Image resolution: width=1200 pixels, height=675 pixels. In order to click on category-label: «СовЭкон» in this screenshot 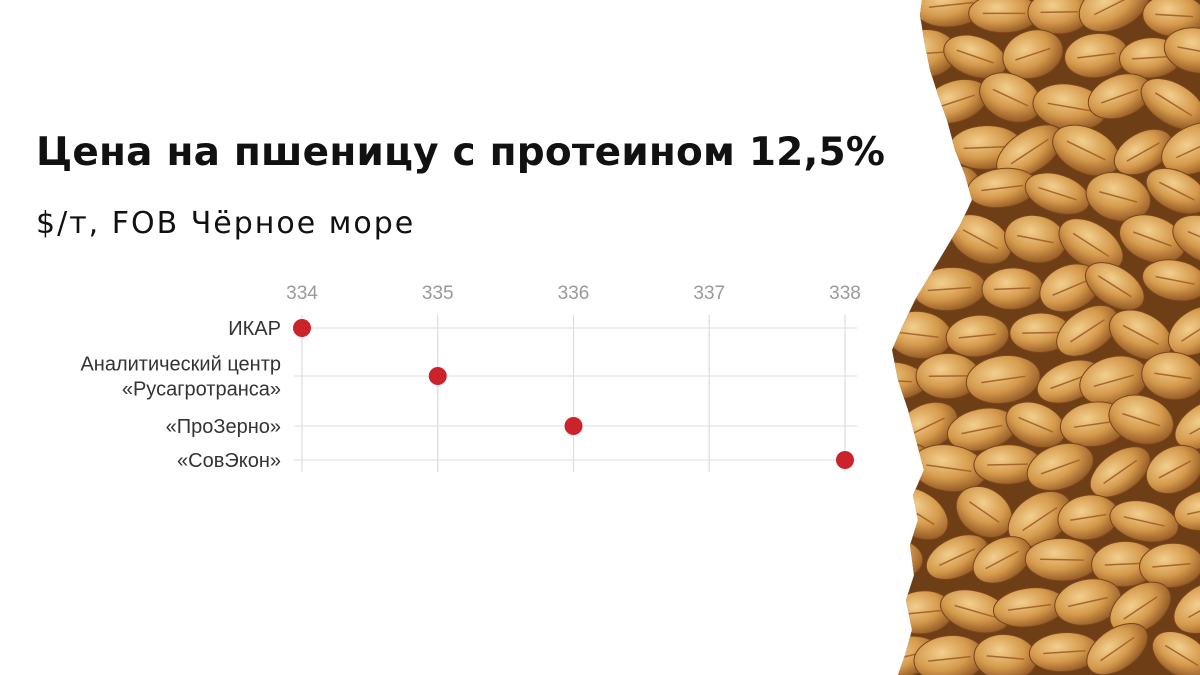, I will do `click(229, 461)`.